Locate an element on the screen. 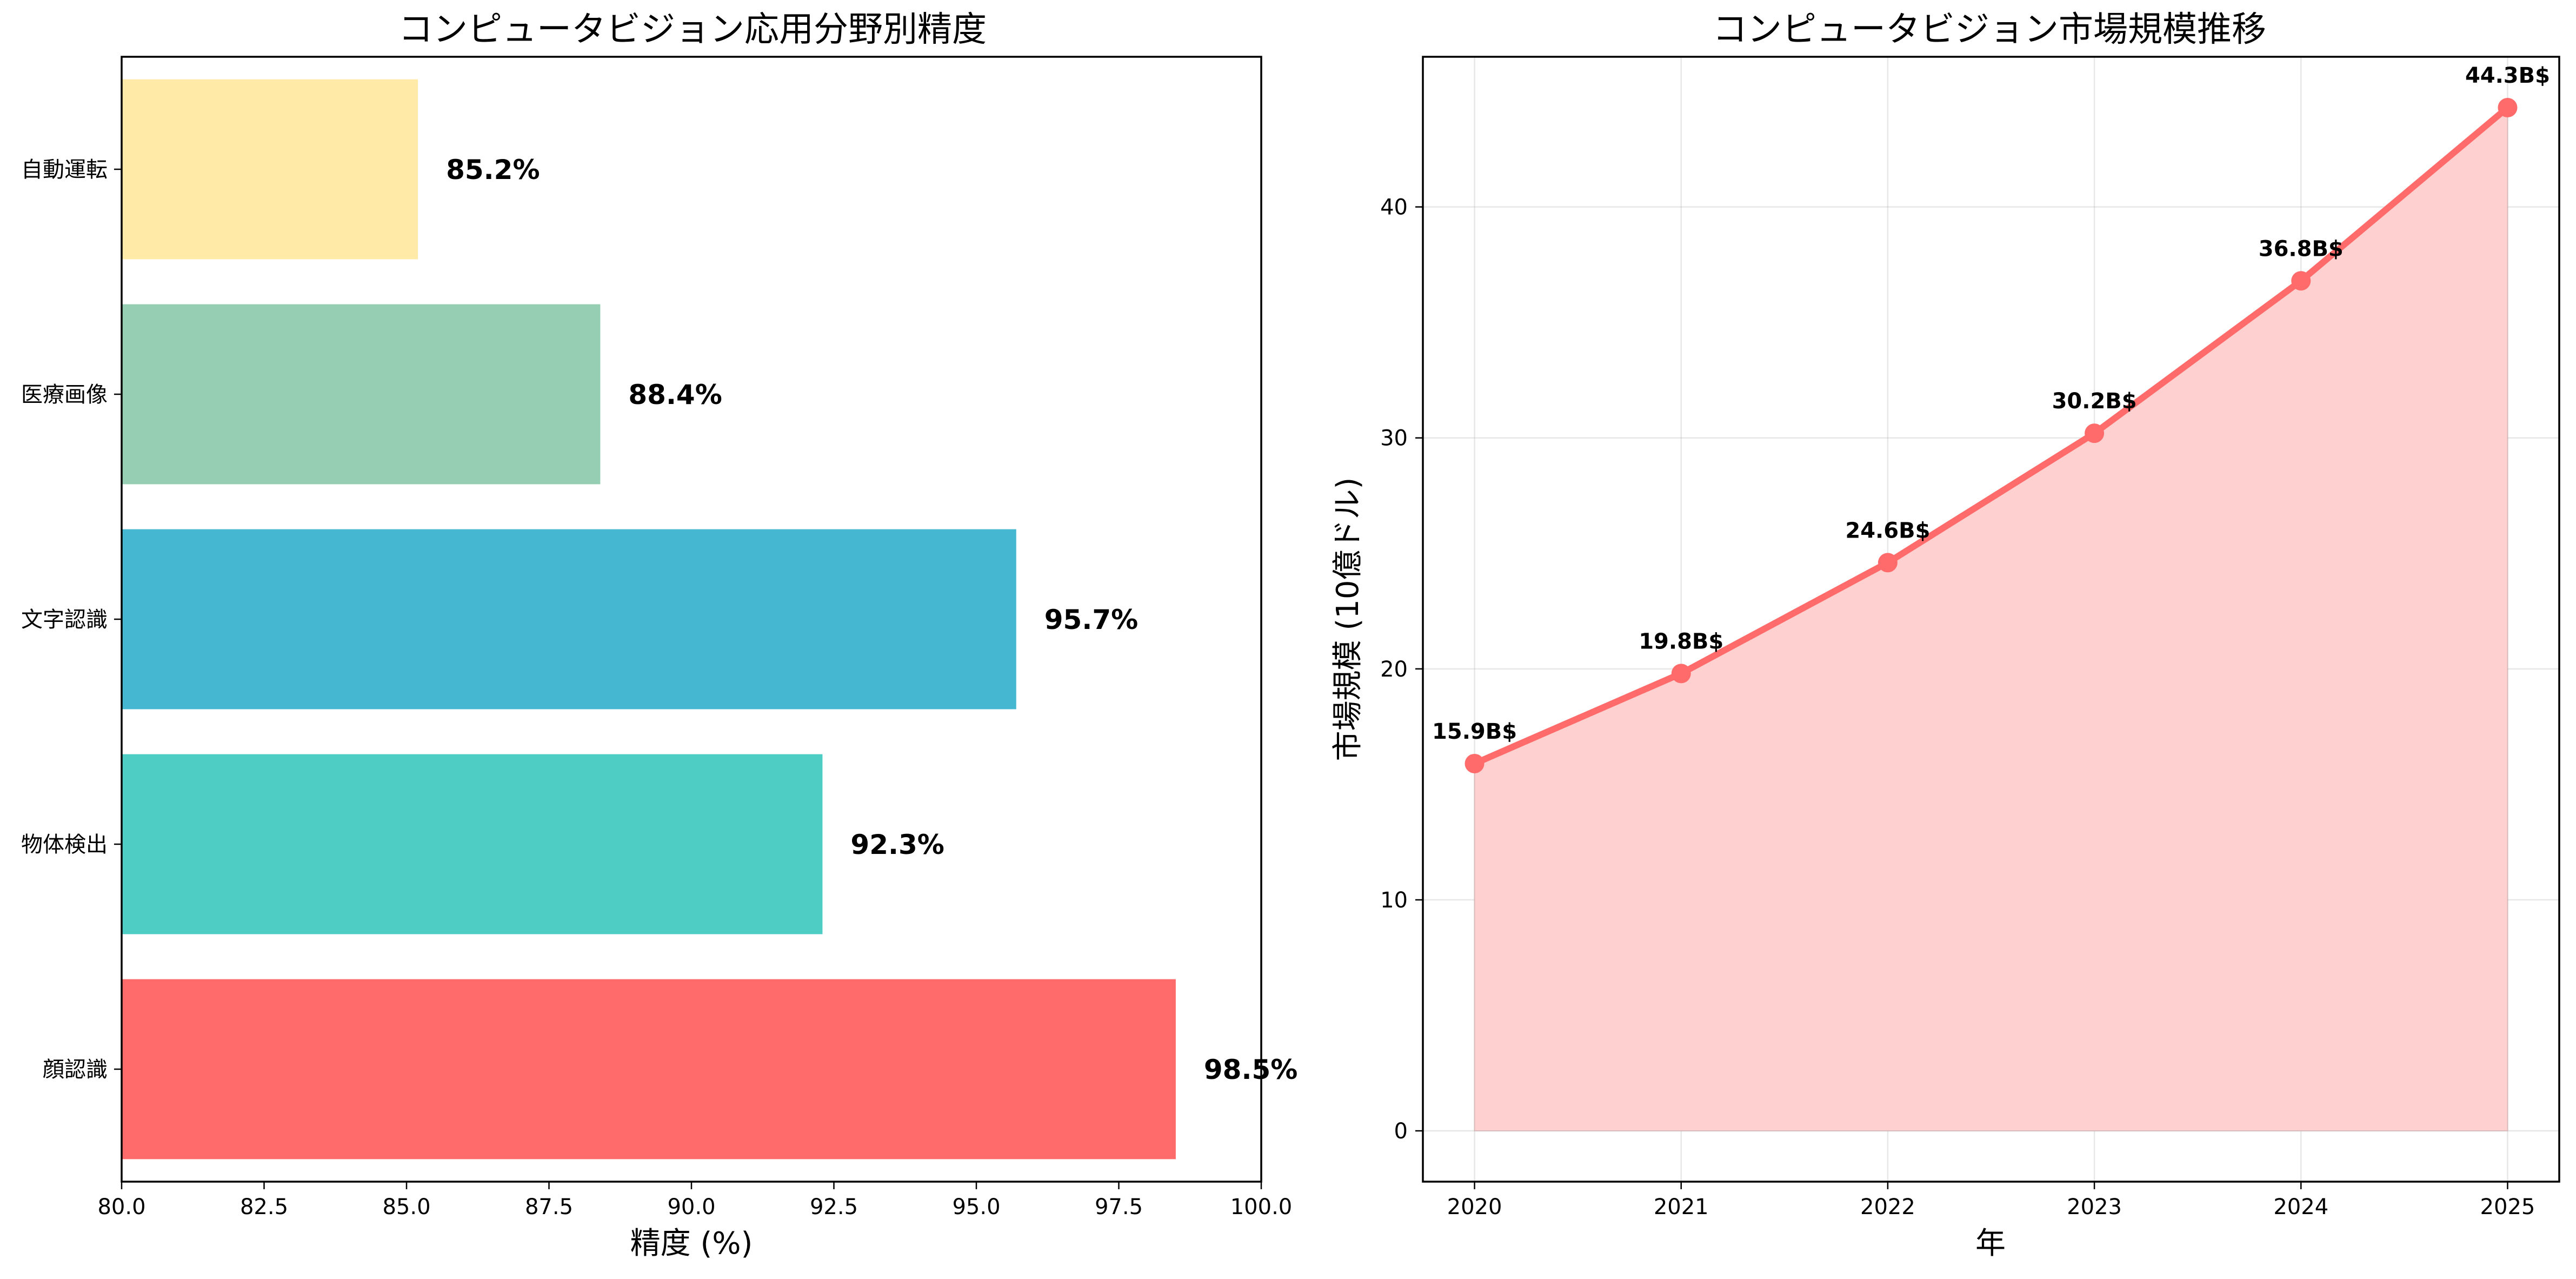 This screenshot has width=2576, height=1279. x-tick-label: 2023 is located at coordinates (2094, 1207).